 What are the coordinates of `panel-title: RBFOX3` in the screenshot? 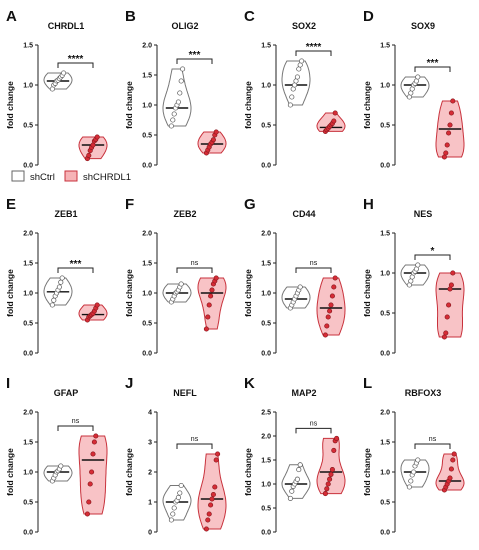 It's located at (423, 393).